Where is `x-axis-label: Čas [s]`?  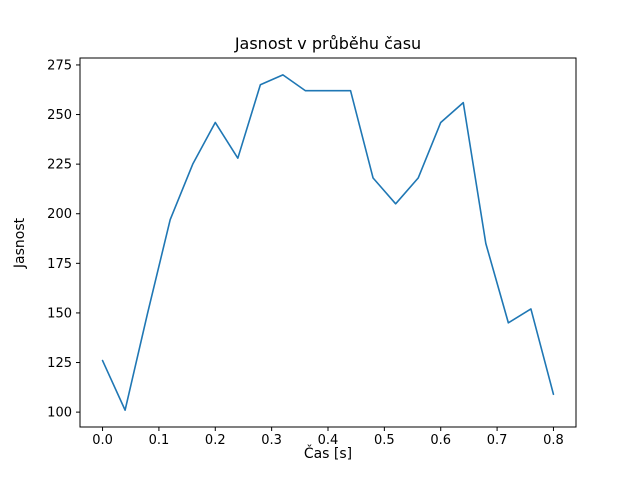
x-axis-label: Čas [s] is located at coordinates (328, 454).